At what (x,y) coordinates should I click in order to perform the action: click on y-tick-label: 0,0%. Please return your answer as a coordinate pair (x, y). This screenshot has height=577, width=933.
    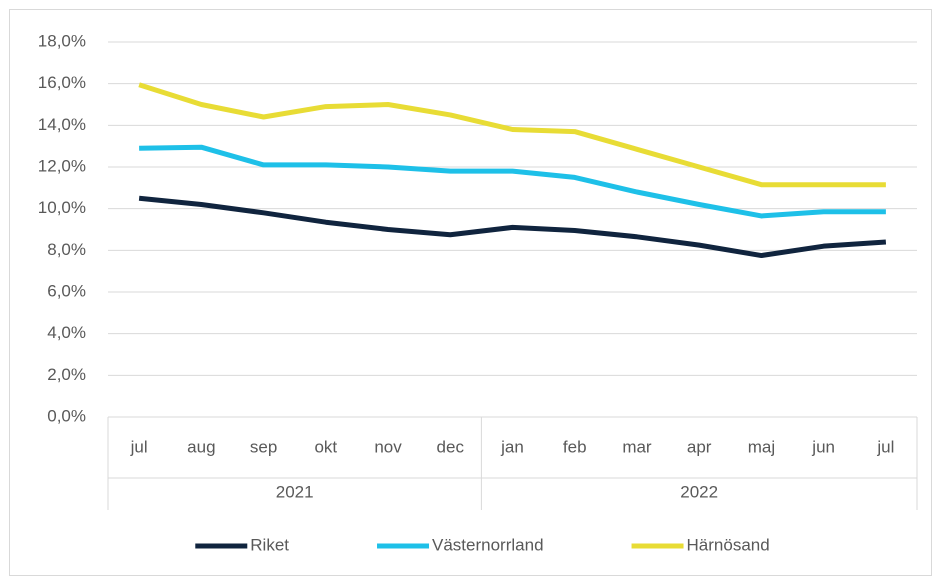
    Looking at the image, I should click on (66, 415).